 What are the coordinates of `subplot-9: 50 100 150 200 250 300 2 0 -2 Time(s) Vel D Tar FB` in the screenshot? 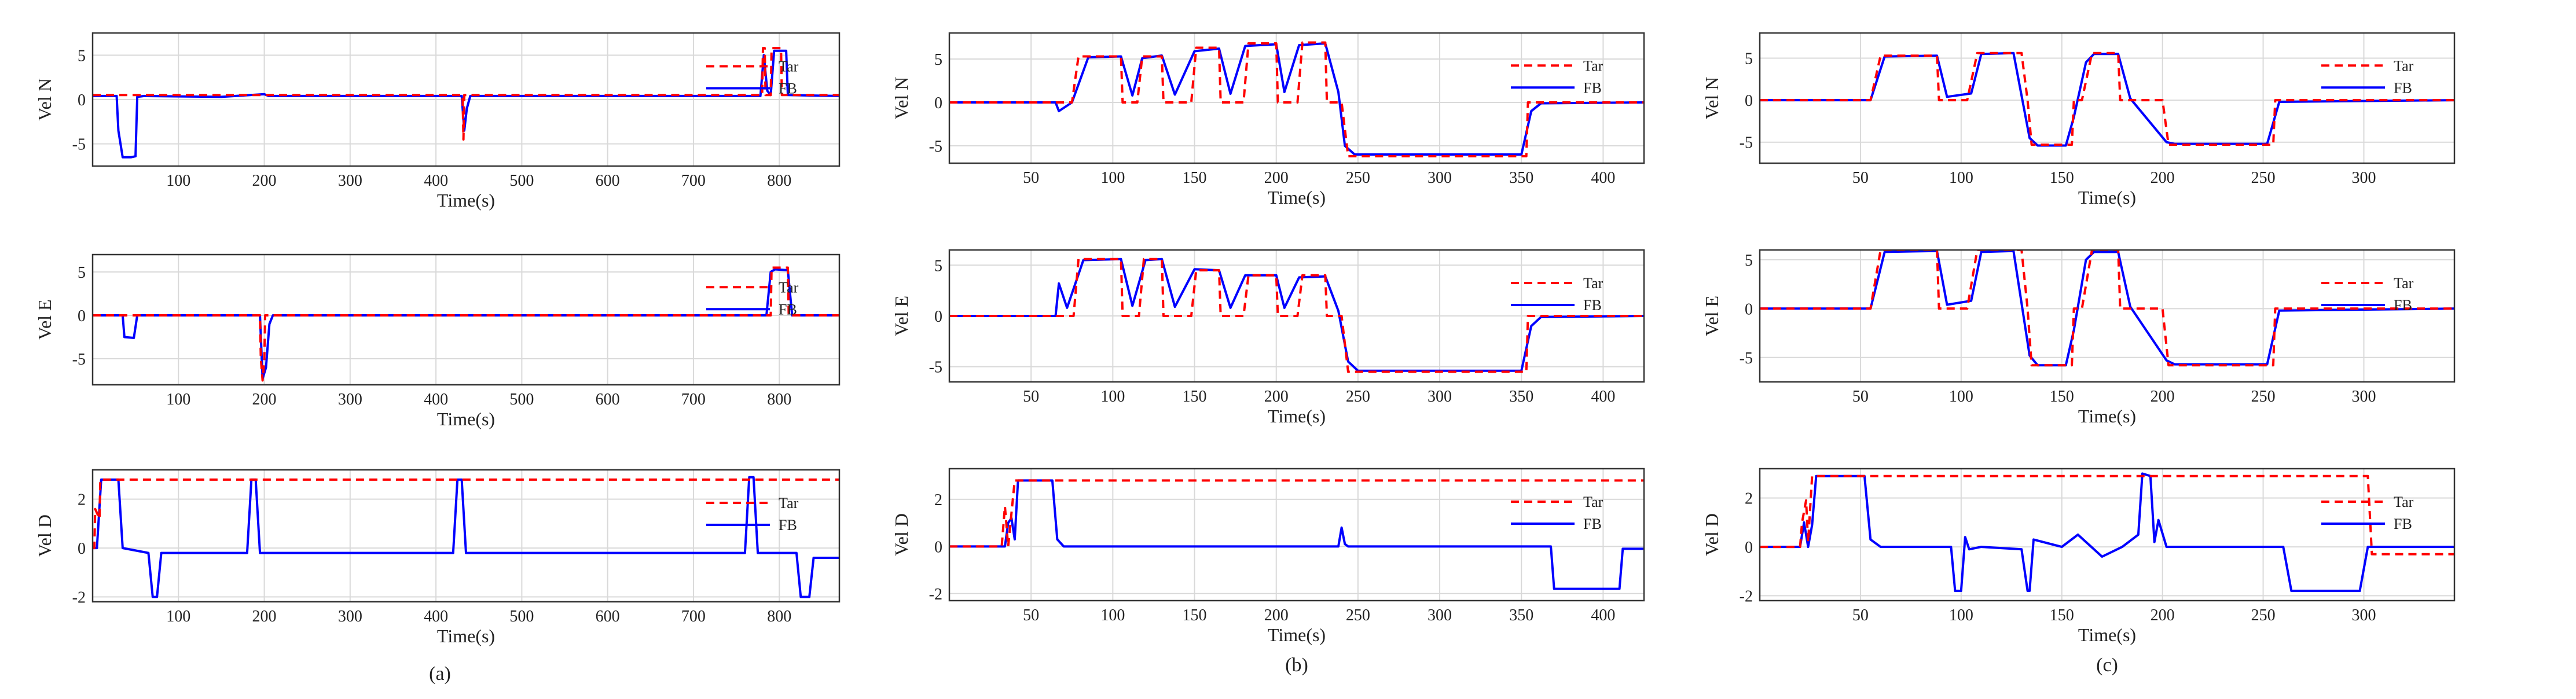 It's located at (2078, 556).